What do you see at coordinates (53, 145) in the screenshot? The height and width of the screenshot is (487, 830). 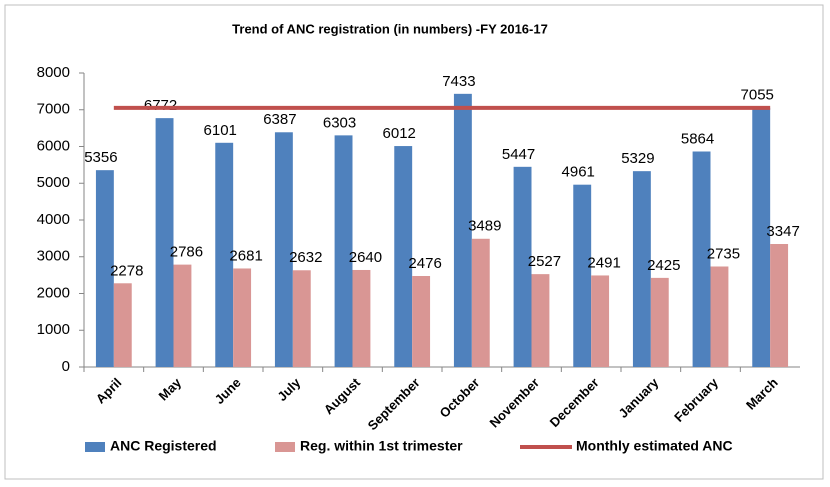 I see `y-tick-label: 6000` at bounding box center [53, 145].